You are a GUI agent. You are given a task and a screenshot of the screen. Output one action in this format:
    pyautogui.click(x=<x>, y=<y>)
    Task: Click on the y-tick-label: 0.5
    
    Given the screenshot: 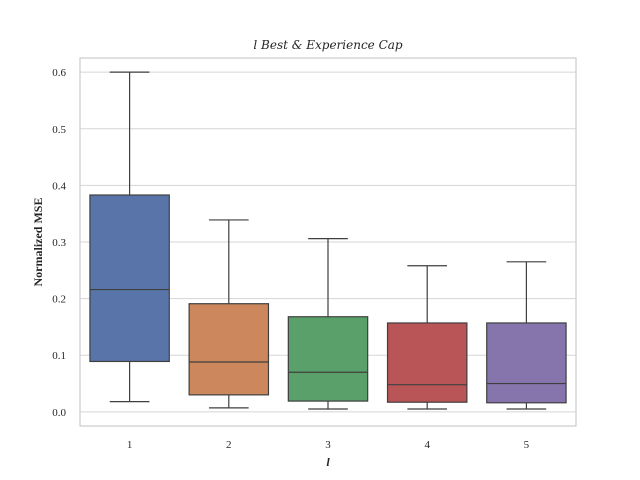 What is the action you would take?
    pyautogui.click(x=59, y=130)
    